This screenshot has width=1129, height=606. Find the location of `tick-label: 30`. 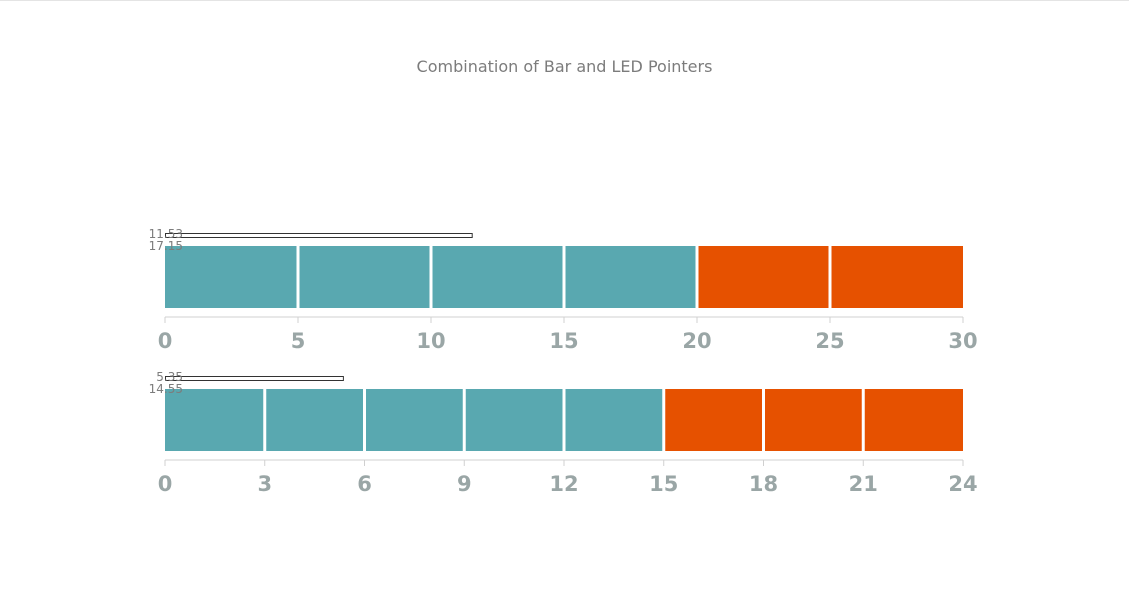

tick-label: 30 is located at coordinates (962, 341).